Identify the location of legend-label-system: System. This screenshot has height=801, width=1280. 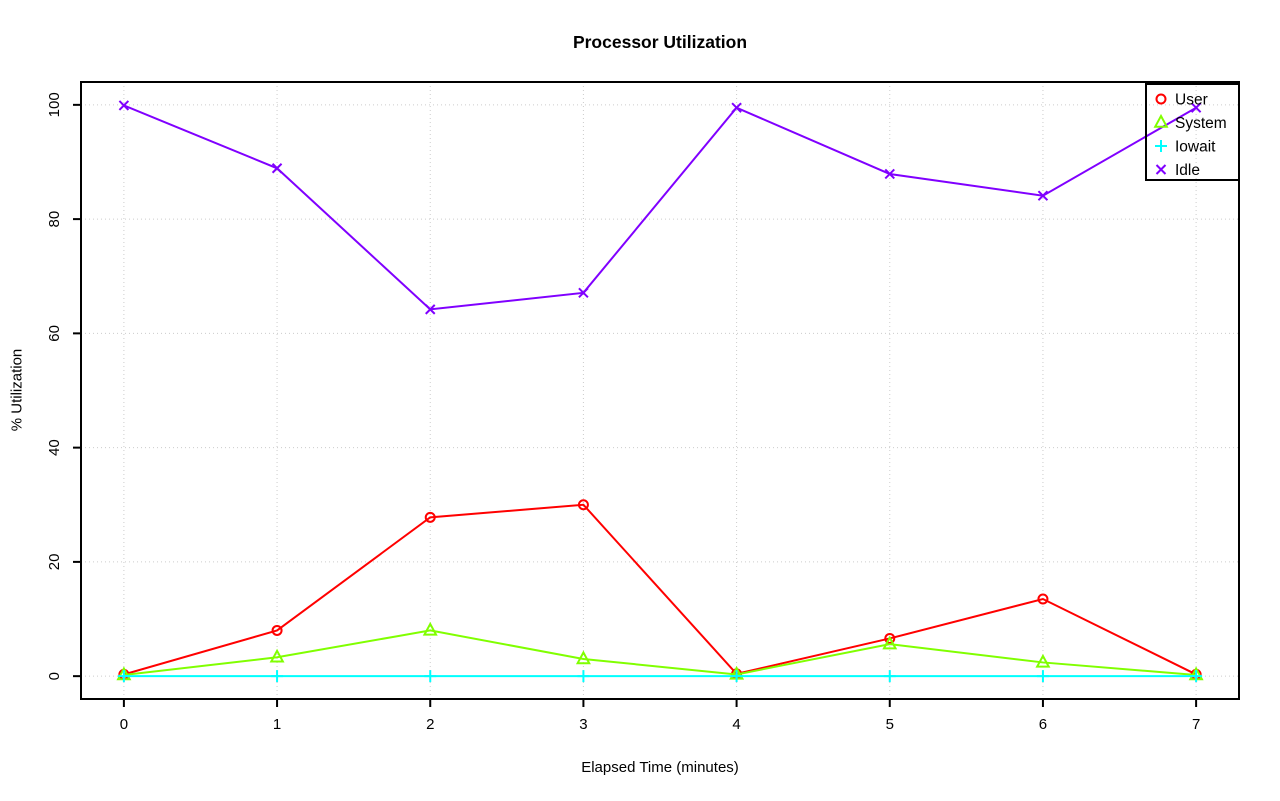
(1201, 123).